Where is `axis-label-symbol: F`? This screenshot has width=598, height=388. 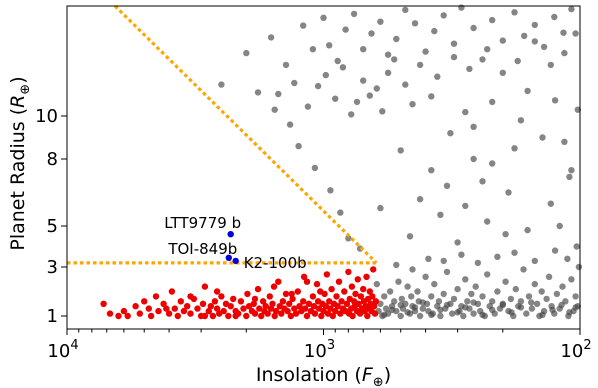
axis-label-symbol: F is located at coordinates (368, 375).